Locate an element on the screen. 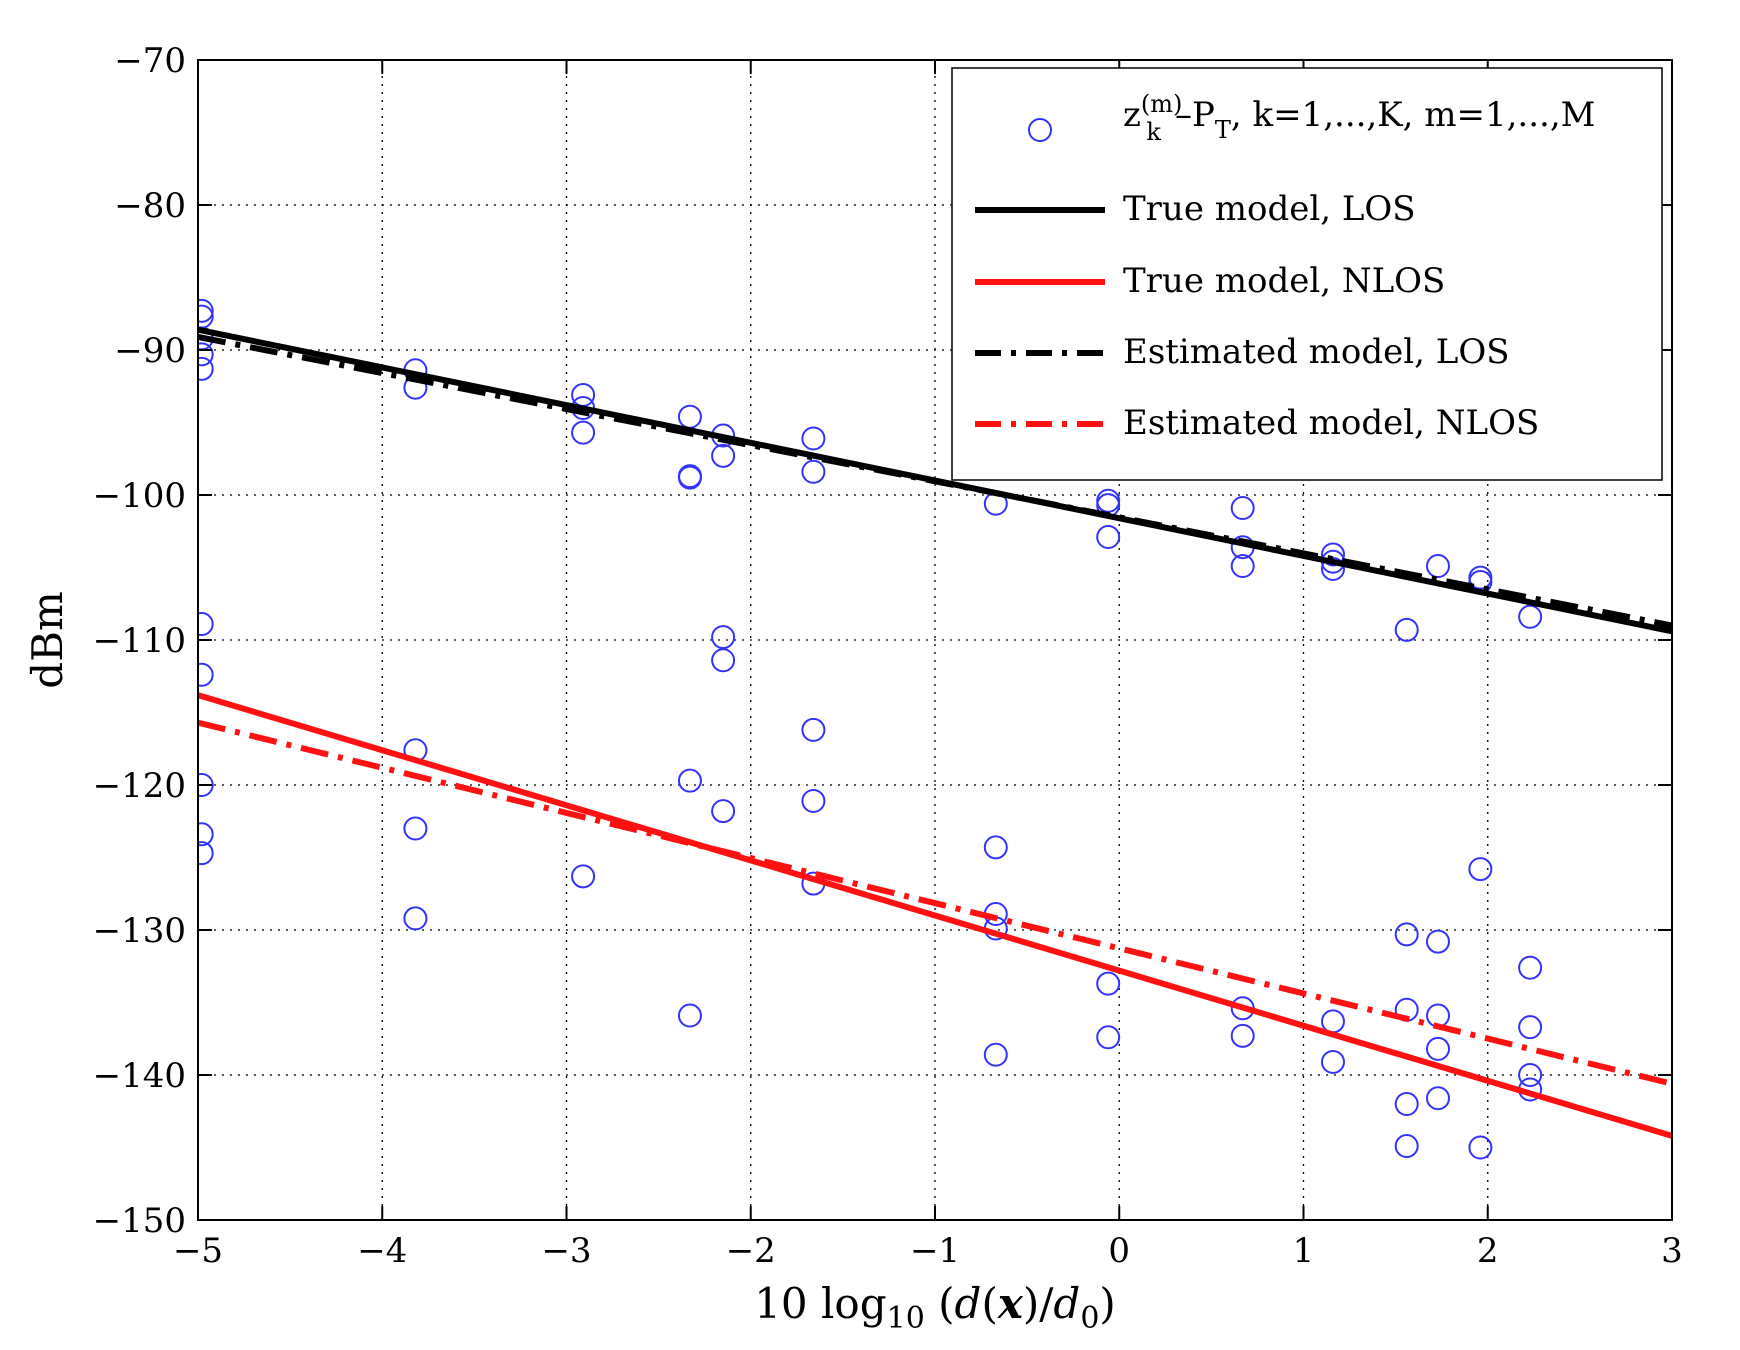 This screenshot has width=1740, height=1350. legend-label-est-los: Estimated model, LOS is located at coordinates (1316, 352).